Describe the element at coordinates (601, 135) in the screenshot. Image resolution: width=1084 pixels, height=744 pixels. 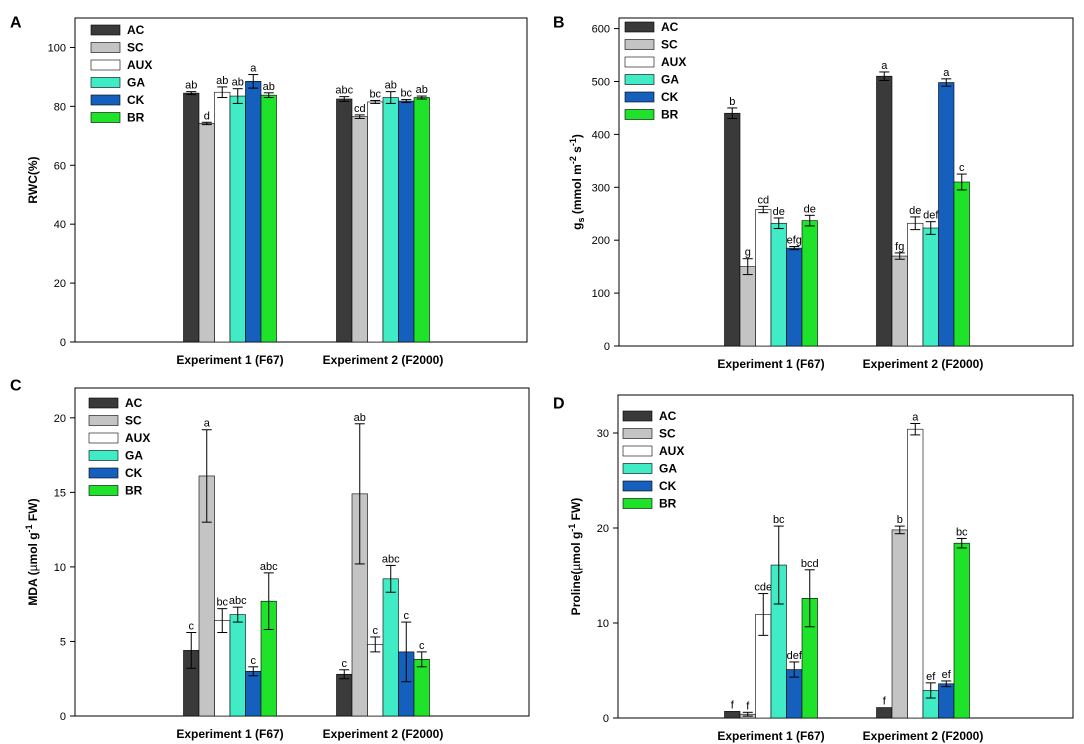
I see `y-tick-label: 400` at that location.